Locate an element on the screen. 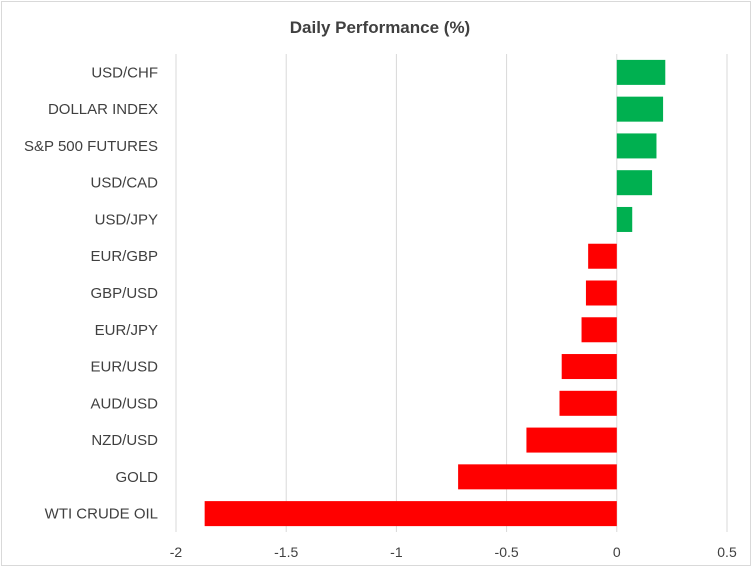 Image resolution: width=754 pixels, height=569 pixels. category-label: NZD/USD is located at coordinates (124, 440).